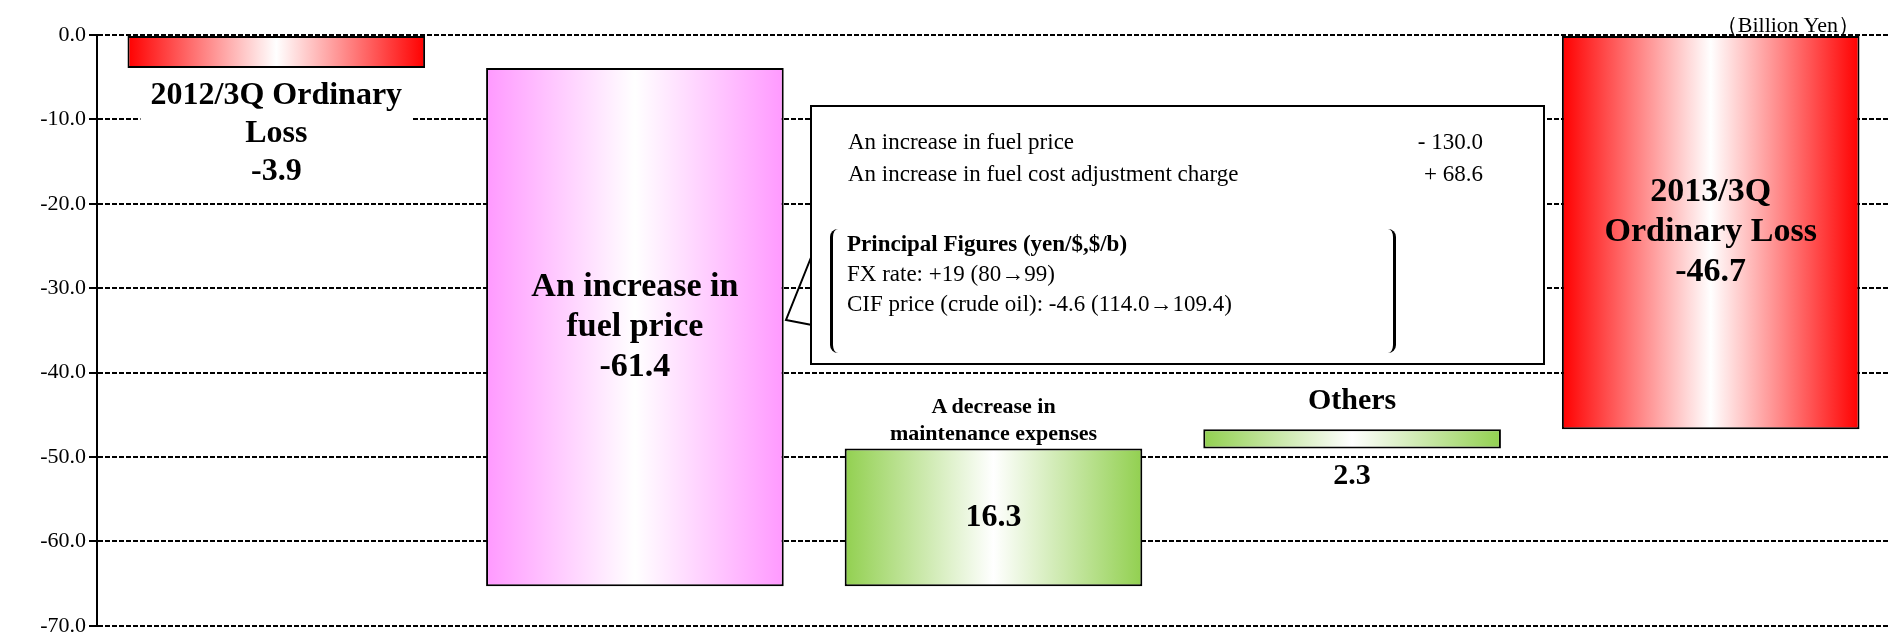  Describe the element at coordinates (1711, 270) in the screenshot. I see `data-label: -46.7` at that location.